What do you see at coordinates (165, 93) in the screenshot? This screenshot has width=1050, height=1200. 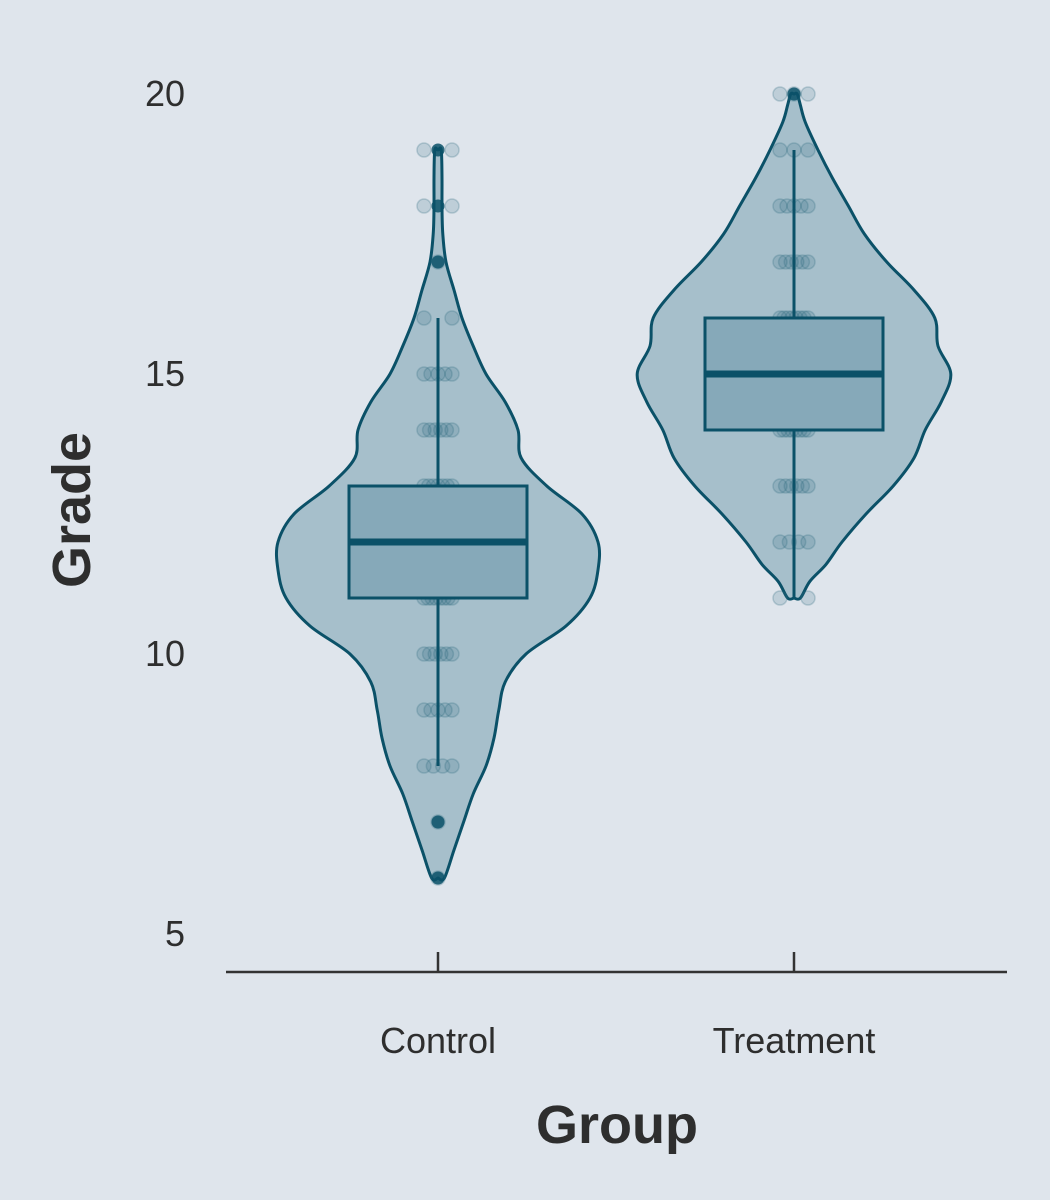 I see `y-tick-label: 20` at bounding box center [165, 93].